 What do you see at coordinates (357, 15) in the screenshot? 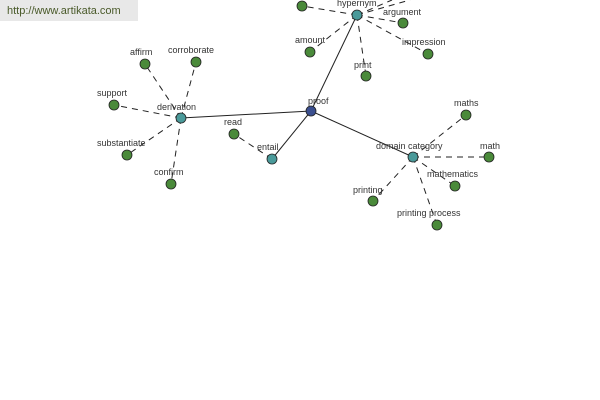
I see `node-hypernym` at bounding box center [357, 15].